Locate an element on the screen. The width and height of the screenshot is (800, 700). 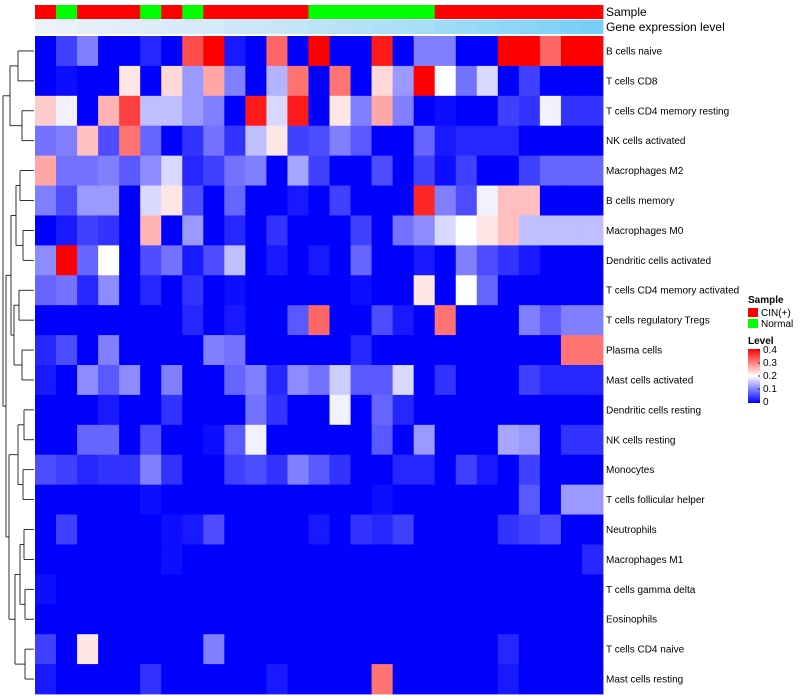
row-label: Dendritic cells resting is located at coordinates (653, 410).